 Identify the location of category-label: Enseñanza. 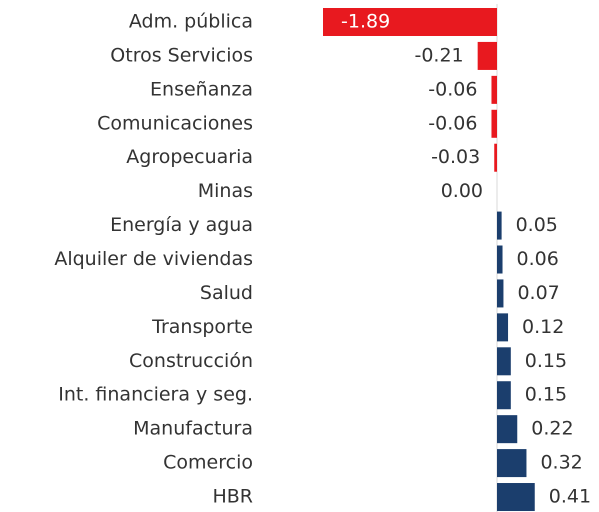
(201, 89).